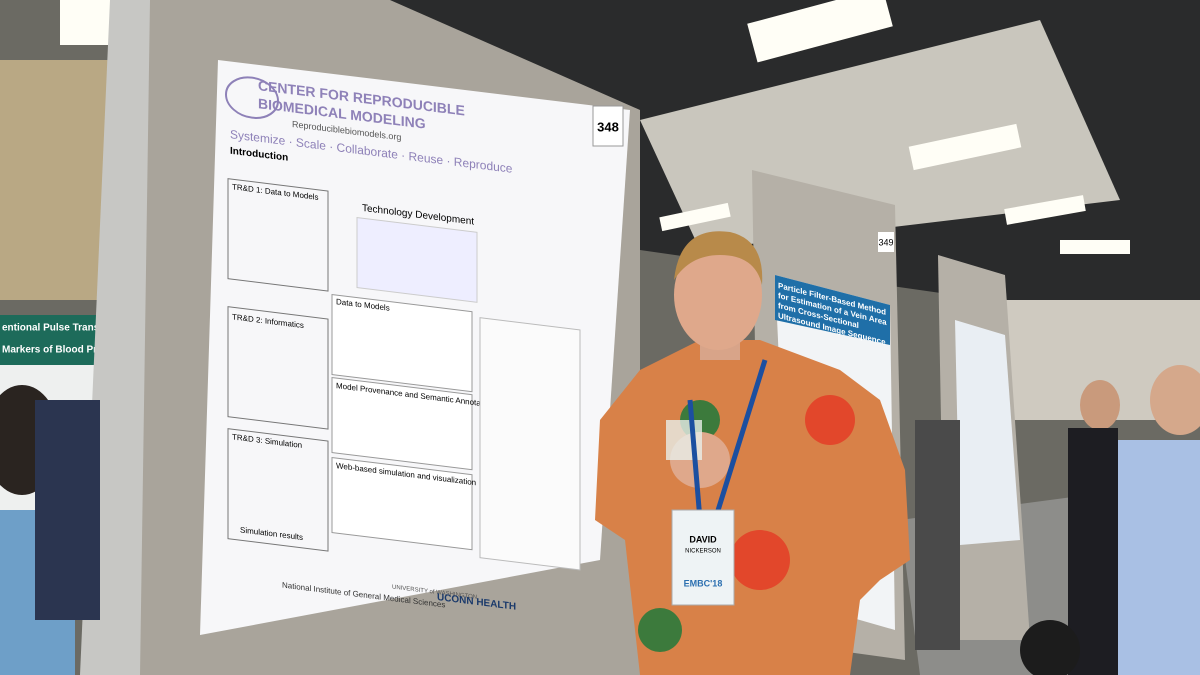  I want to click on hair, so click(718, 258).